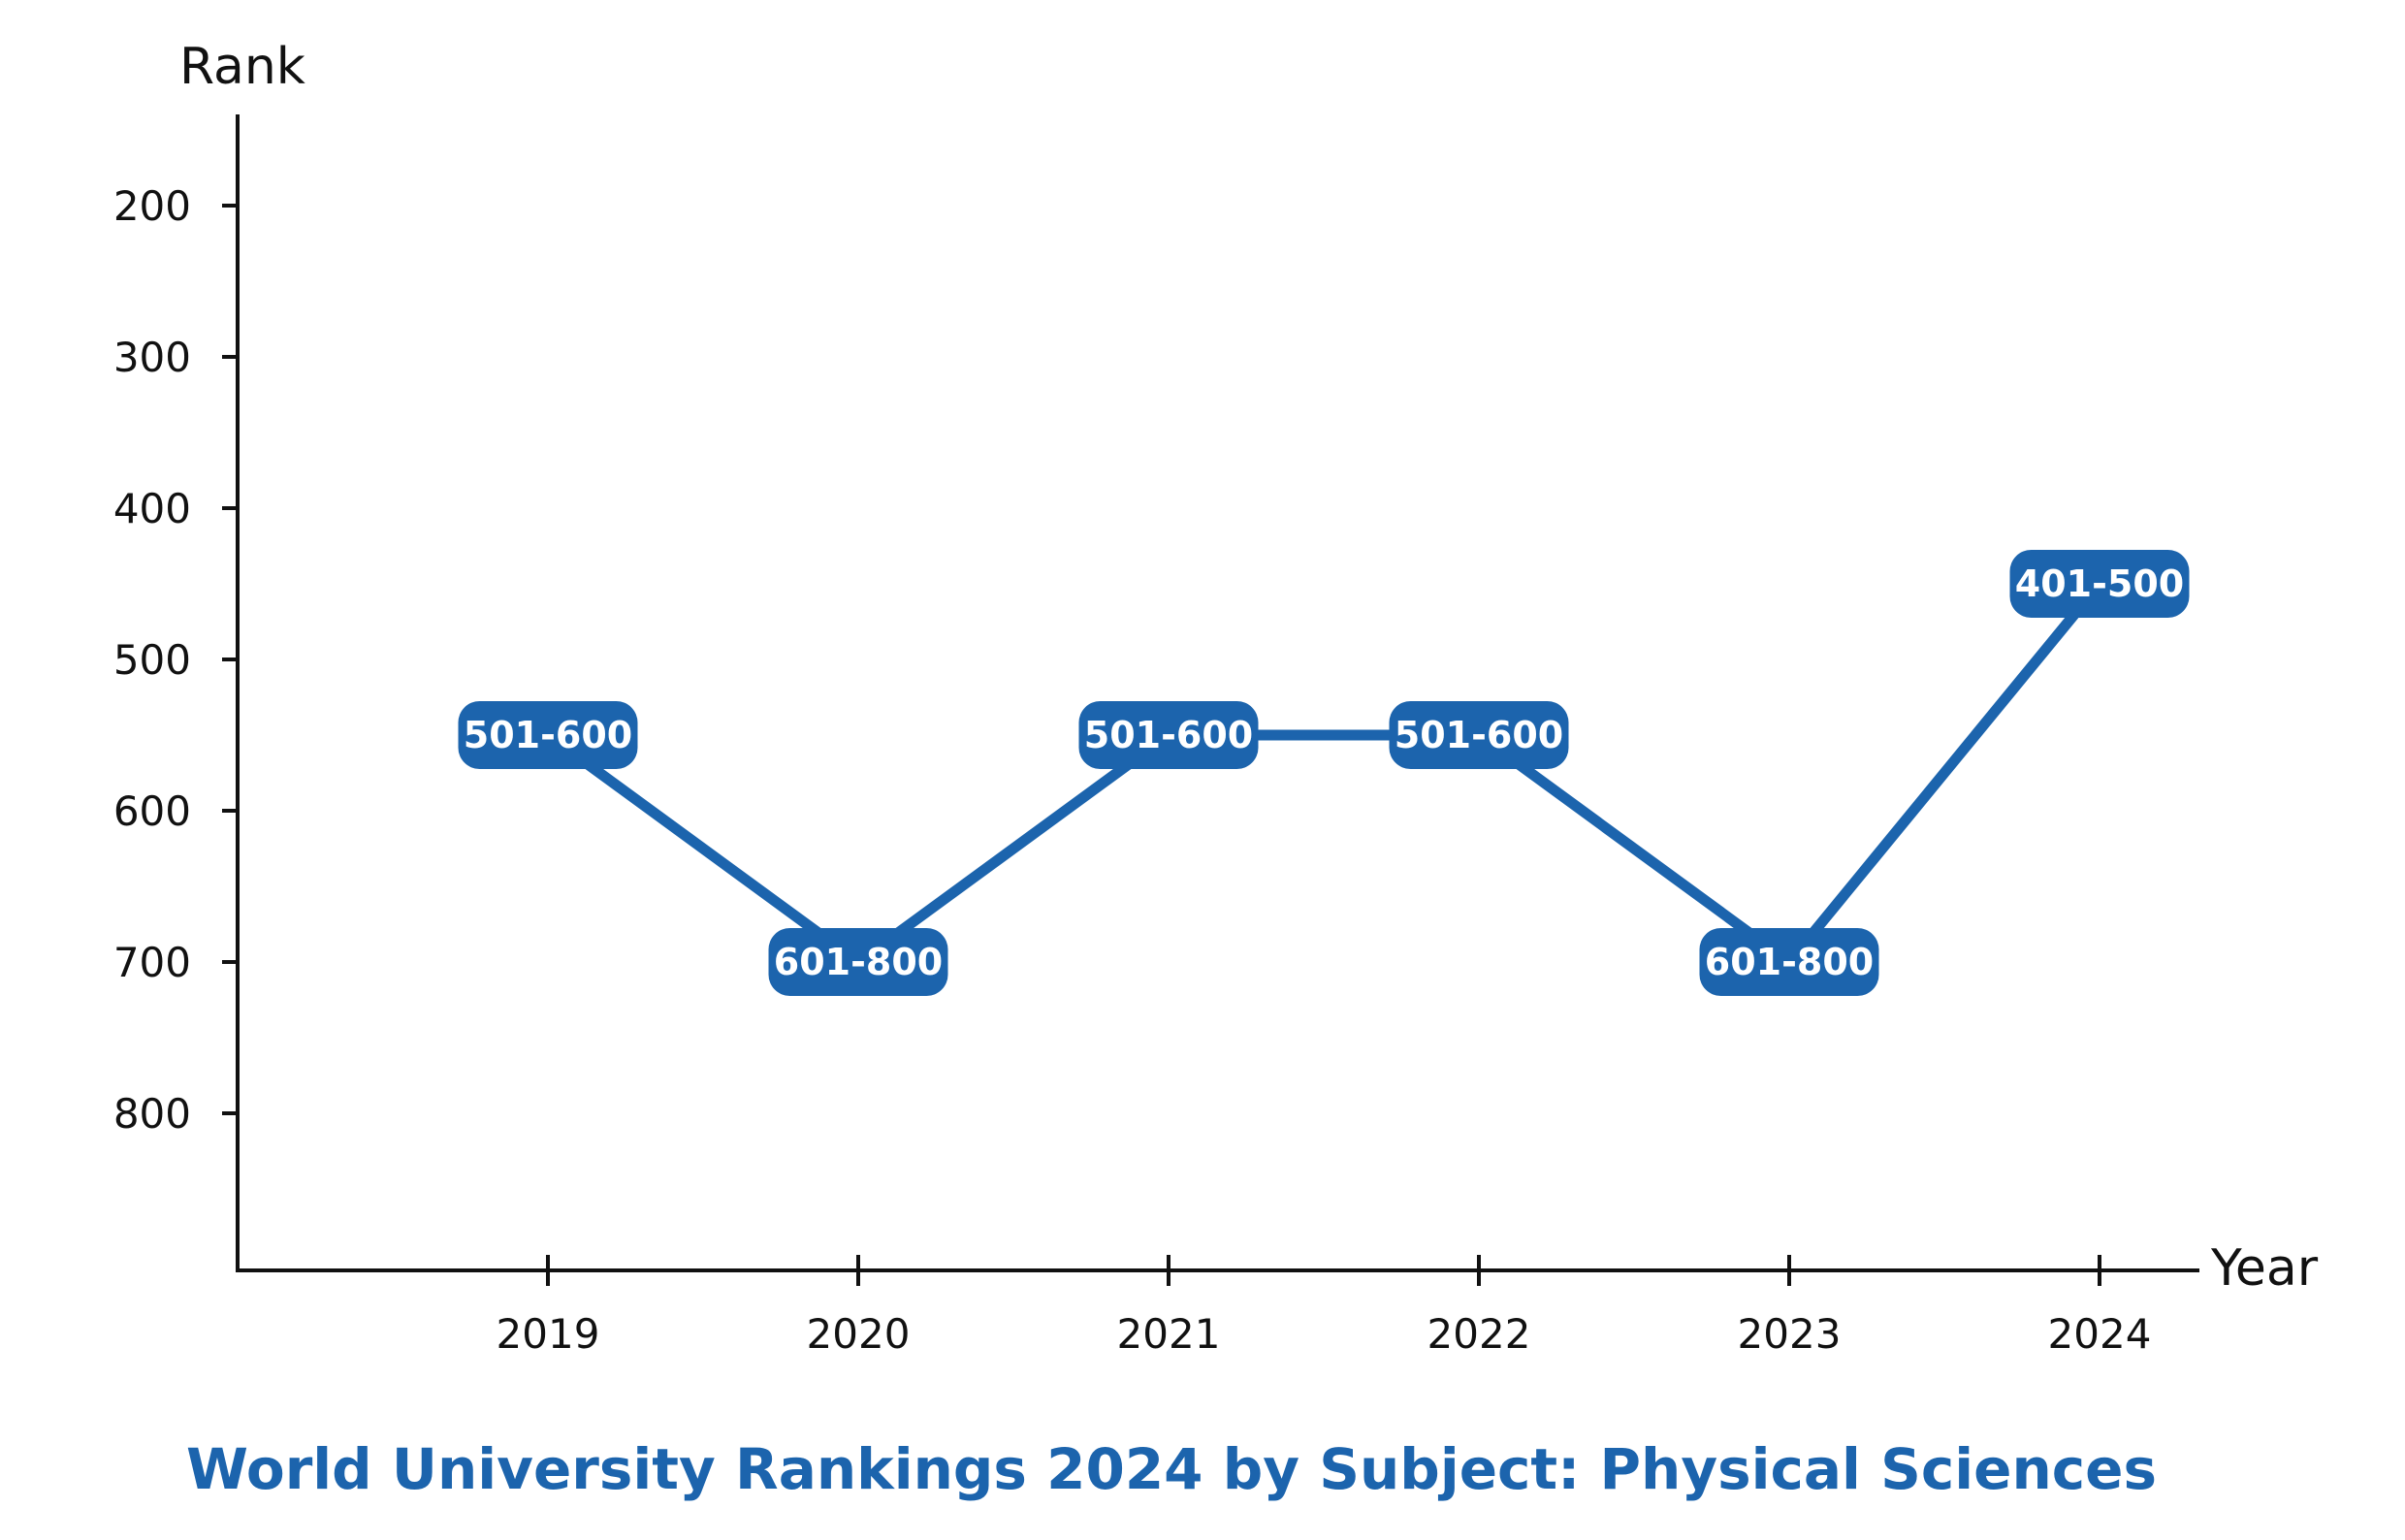 This screenshot has width=2405, height=1540. What do you see at coordinates (2100, 1334) in the screenshot?
I see `x-tick-label: 2024` at bounding box center [2100, 1334].